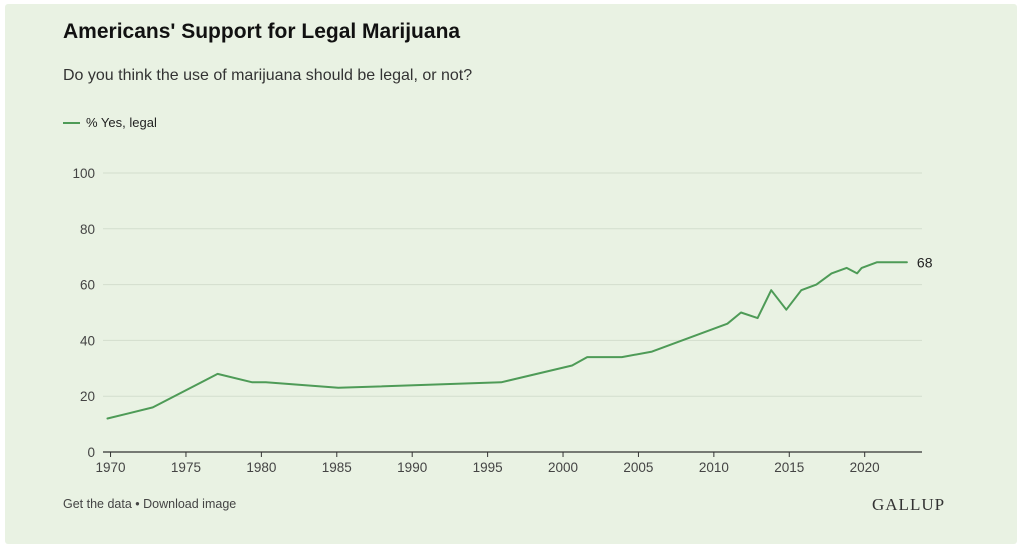 The height and width of the screenshot is (552, 1024). What do you see at coordinates (638, 467) in the screenshot?
I see `x-tick-label-2005: 2005` at bounding box center [638, 467].